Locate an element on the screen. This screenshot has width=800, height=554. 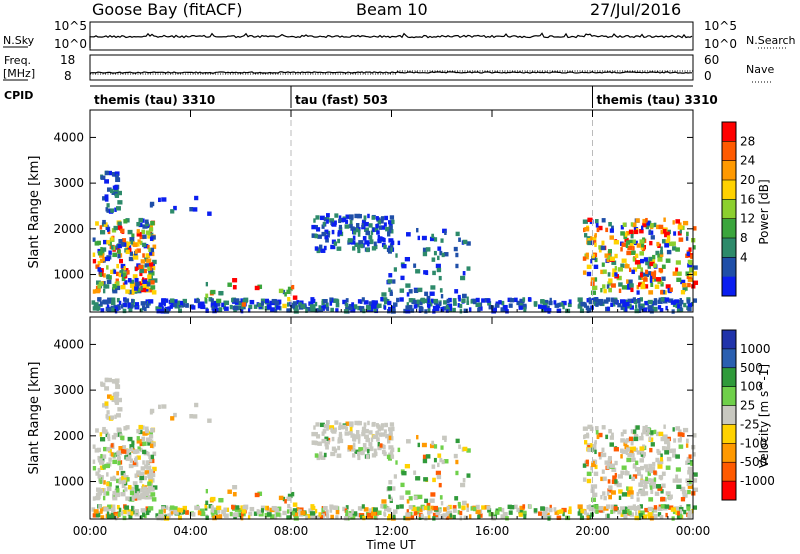
colorbar-segment is located at coordinates (729, 228).